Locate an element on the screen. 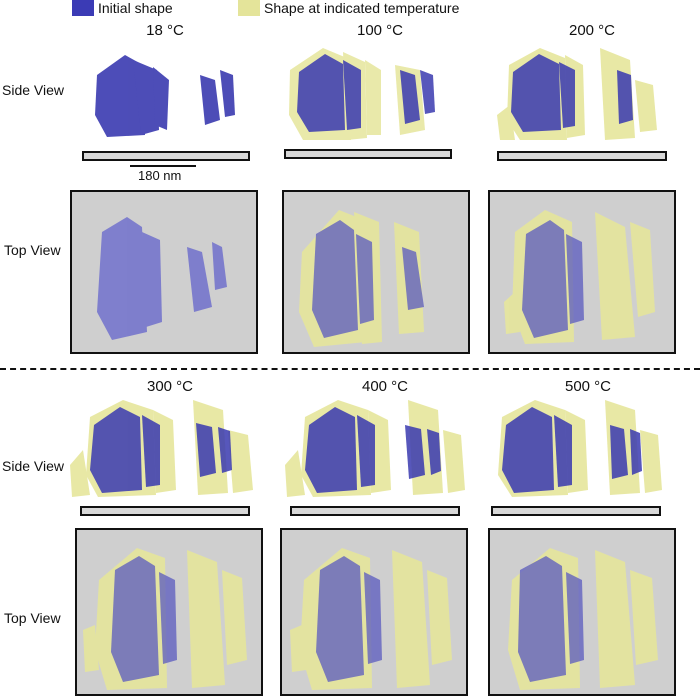 Image resolution: width=700 pixels, height=700 pixels. temperature-label: 100 °C is located at coordinates (380, 30).